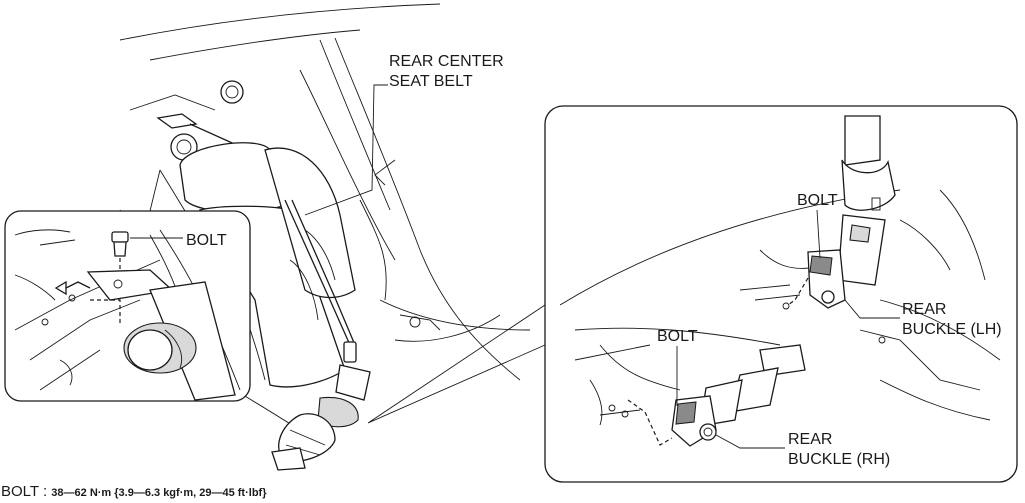 The height and width of the screenshot is (503, 1025). I want to click on left-inset-bolt-detail, so click(127, 285).